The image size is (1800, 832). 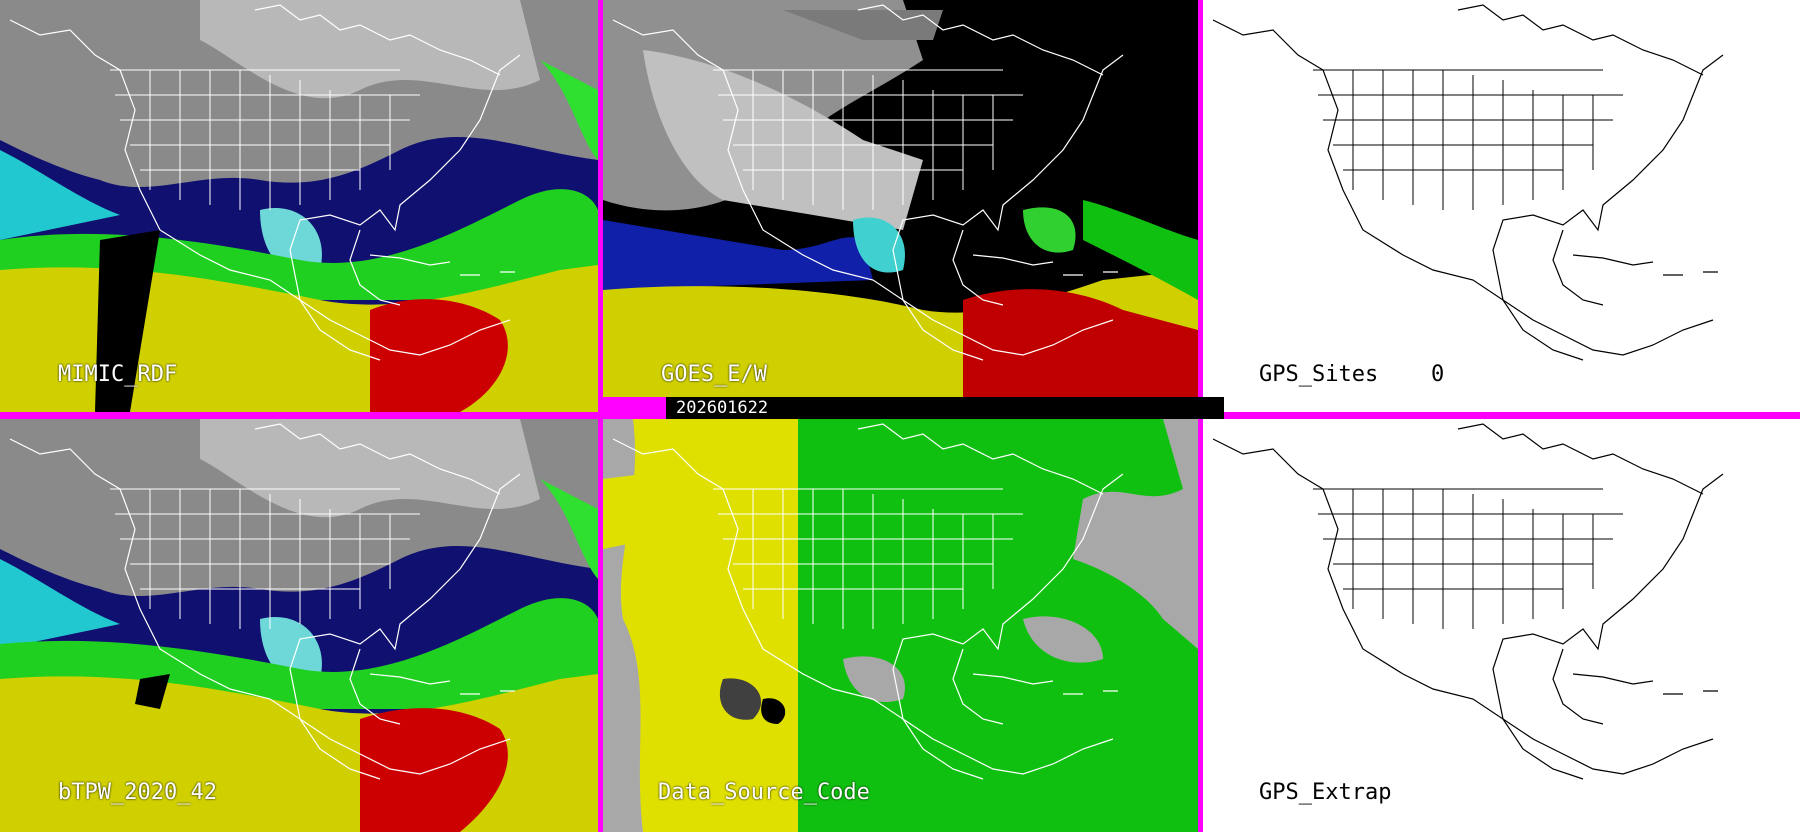 What do you see at coordinates (118, 374) in the screenshot?
I see `panel-label: MIMIC_RDF` at bounding box center [118, 374].